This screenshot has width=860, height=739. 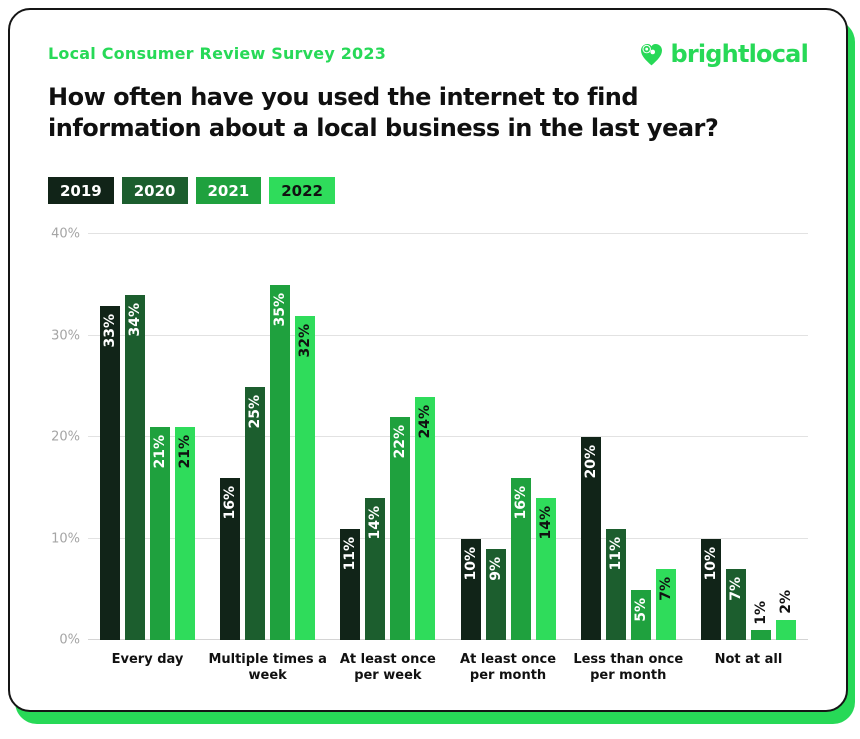 I want to click on x-tick-label-text: Every day, so click(x=147, y=660).